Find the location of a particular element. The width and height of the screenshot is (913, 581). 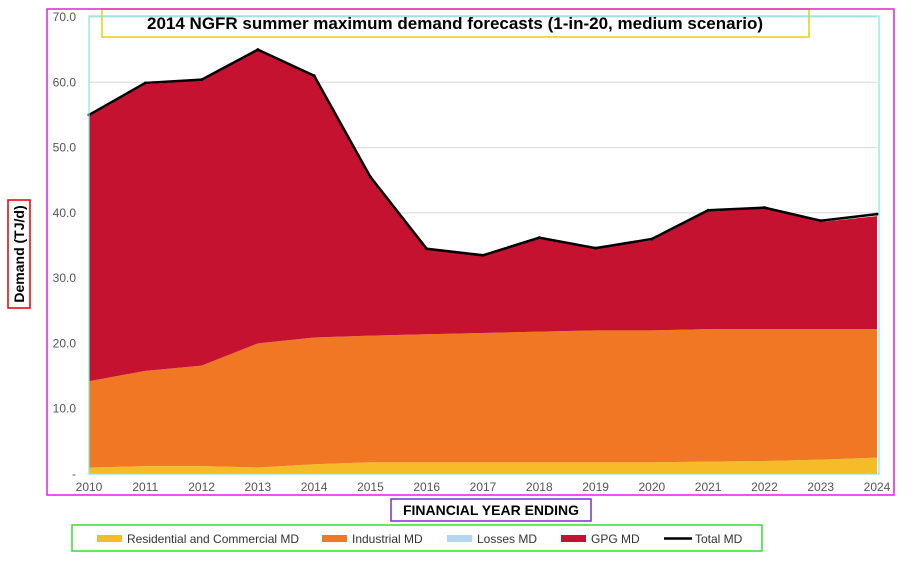

legend-item: Residential and Commercial MD is located at coordinates (198, 539).